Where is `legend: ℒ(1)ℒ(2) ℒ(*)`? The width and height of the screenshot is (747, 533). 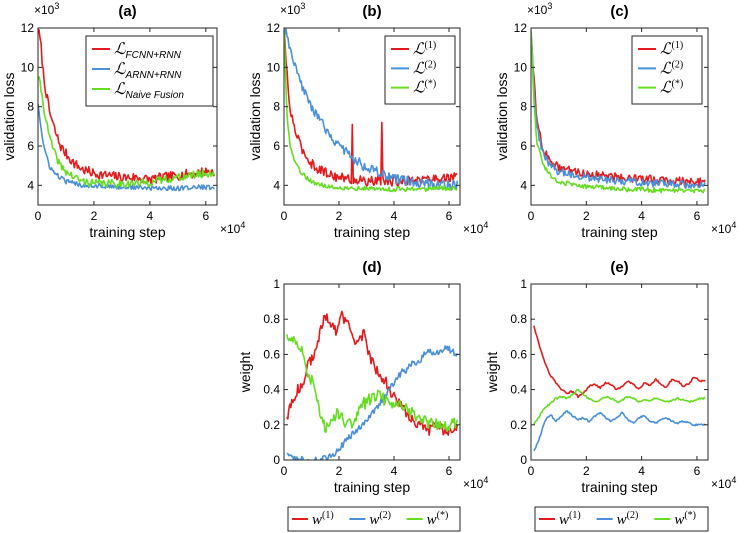
legend: ℒ(1)ℒ(2) ℒ(*) is located at coordinates (667, 70).